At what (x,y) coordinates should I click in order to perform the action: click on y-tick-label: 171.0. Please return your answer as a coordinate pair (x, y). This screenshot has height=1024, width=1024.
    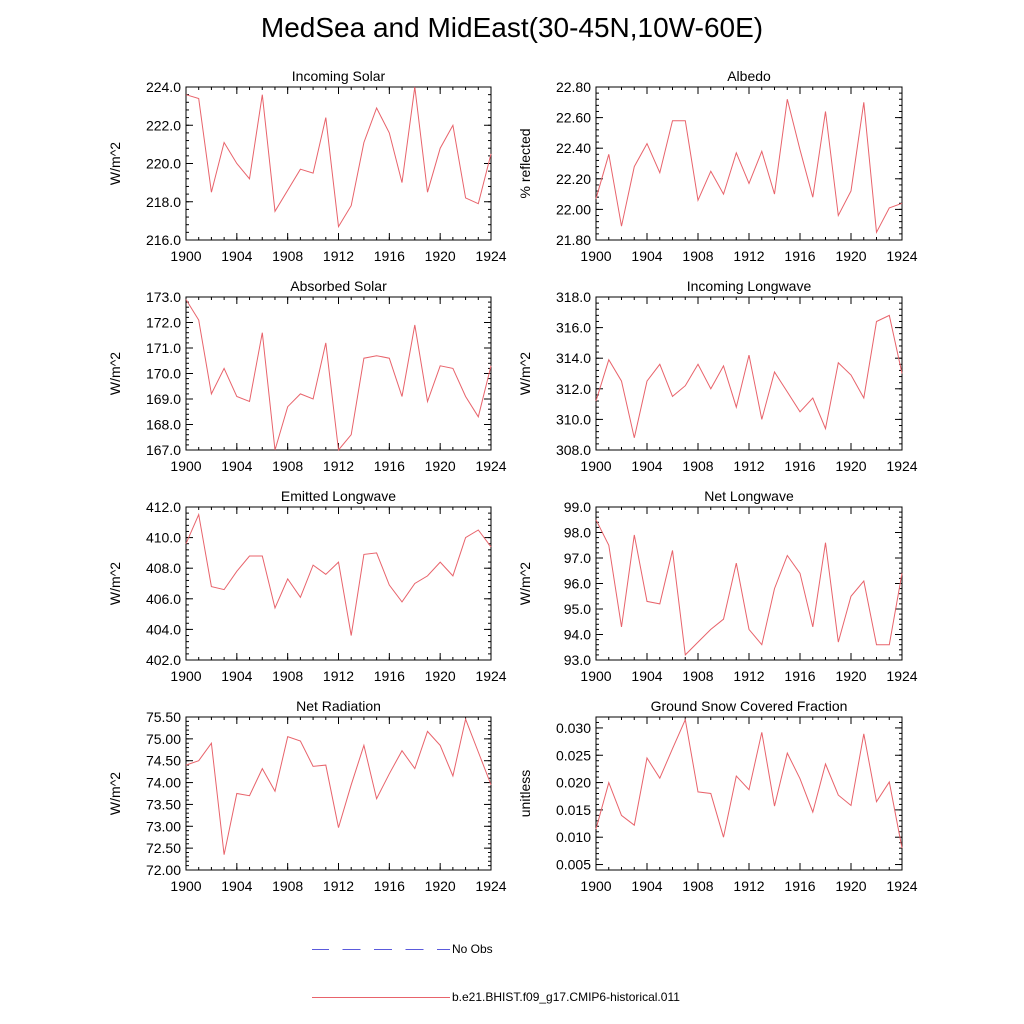
    Looking at the image, I should click on (163, 348).